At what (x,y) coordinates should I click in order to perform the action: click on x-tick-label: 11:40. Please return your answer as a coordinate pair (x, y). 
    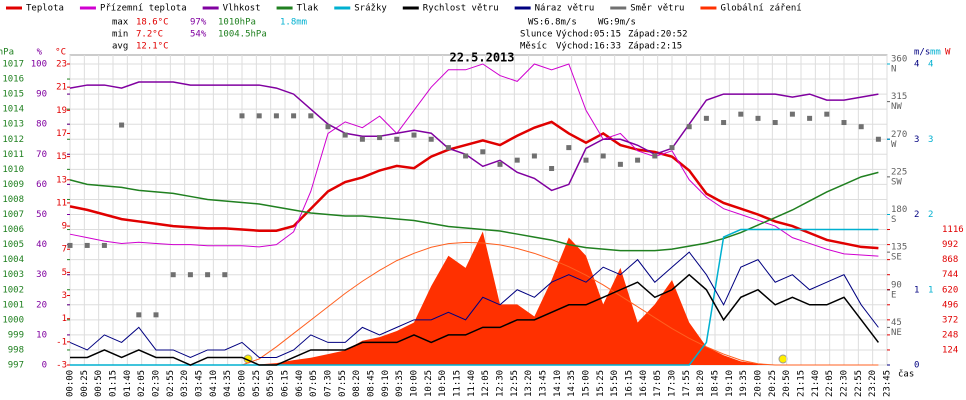
    Looking at the image, I should click on (472, 383).